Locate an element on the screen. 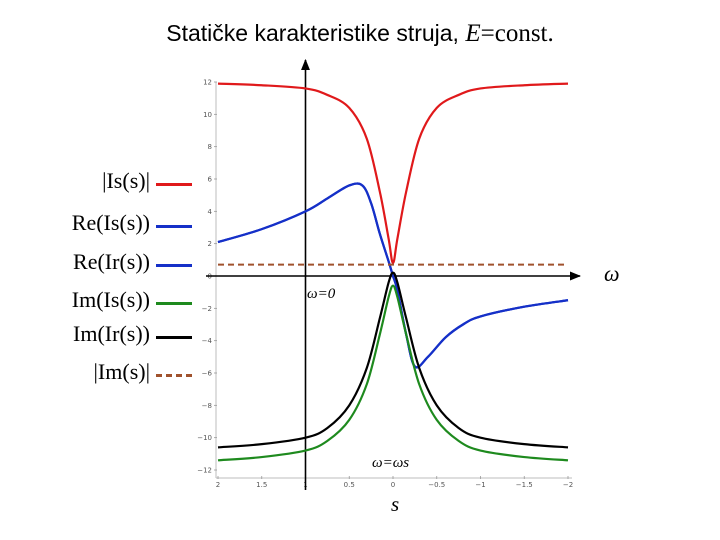  y-tick-label: −2 is located at coordinates (207, 309).